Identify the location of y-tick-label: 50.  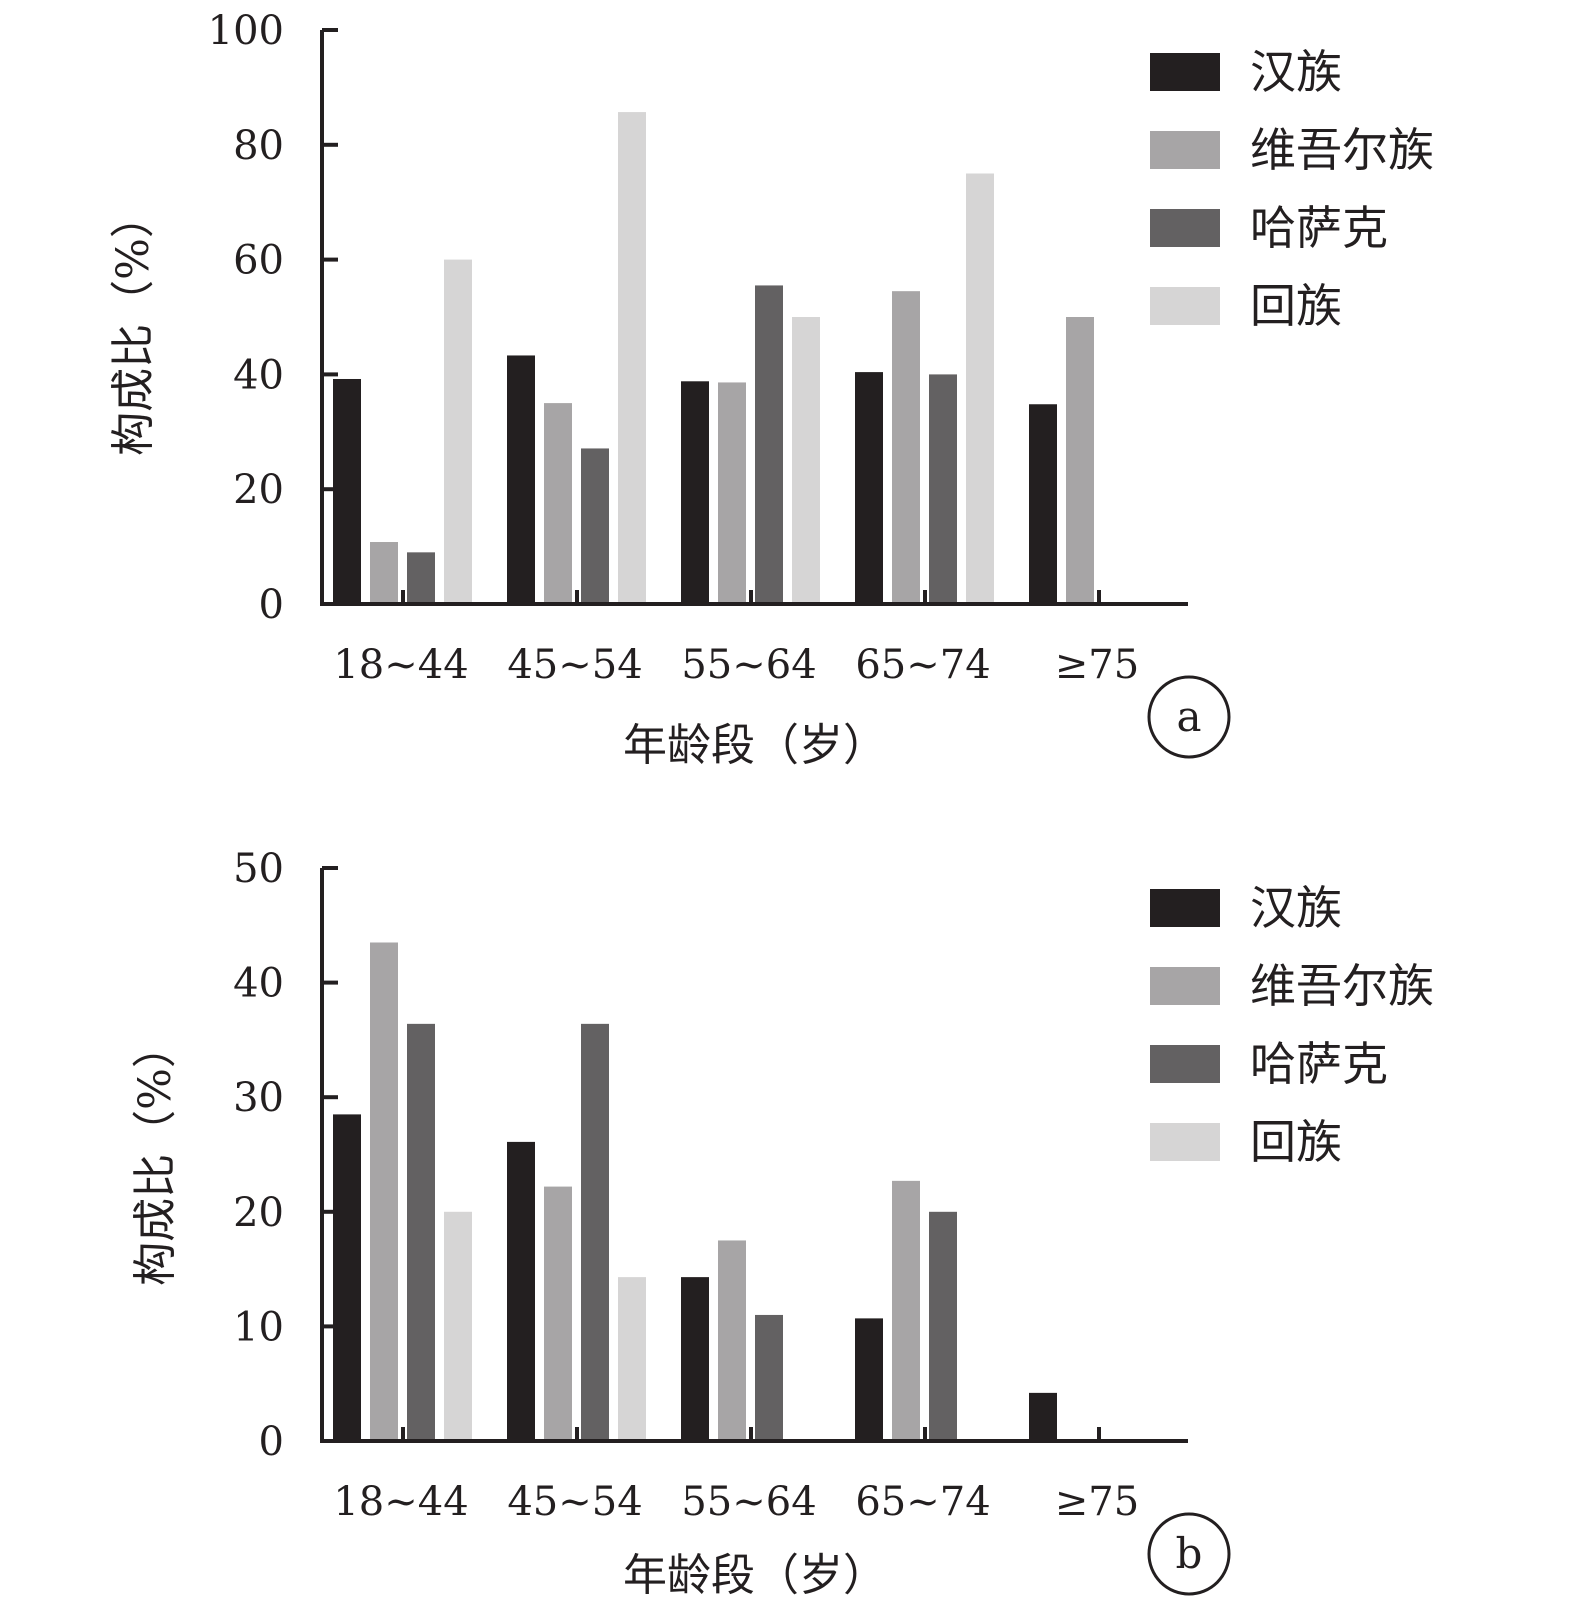
(258, 869).